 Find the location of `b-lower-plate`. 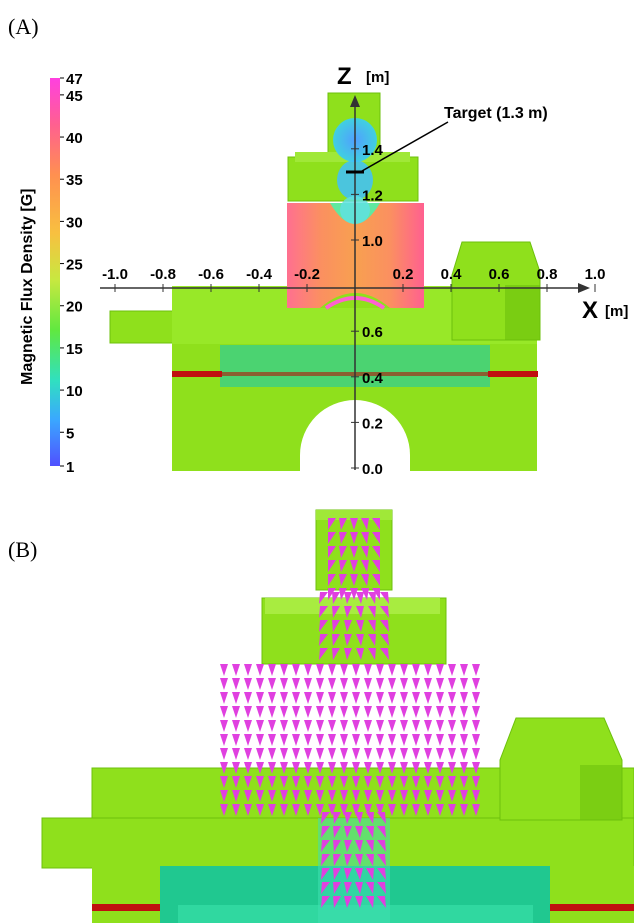

b-lower-plate is located at coordinates (337, 843).